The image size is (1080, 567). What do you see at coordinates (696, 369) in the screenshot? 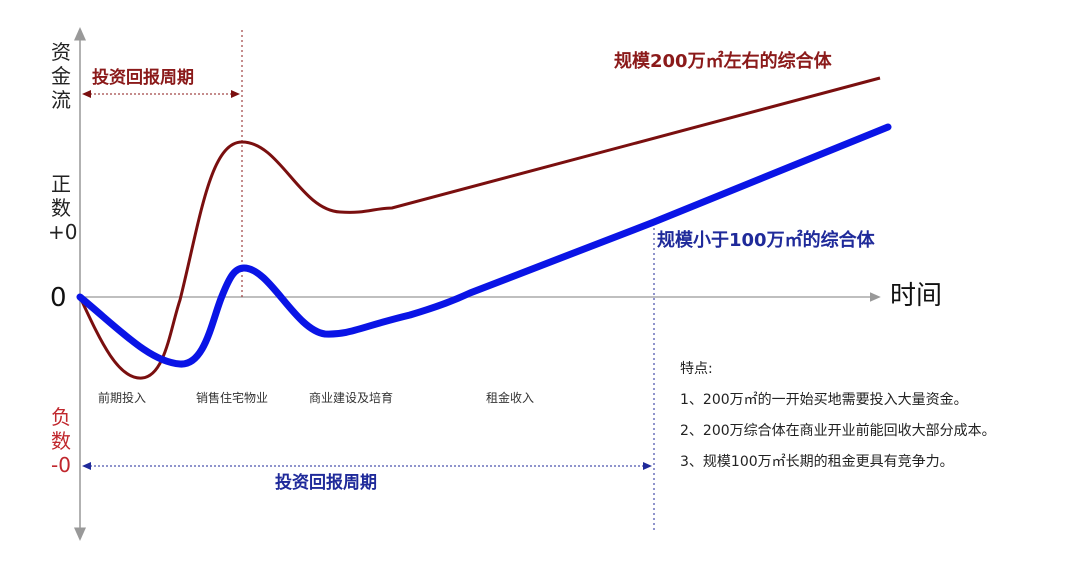
I see `notes-title: 特点:` at bounding box center [696, 369].